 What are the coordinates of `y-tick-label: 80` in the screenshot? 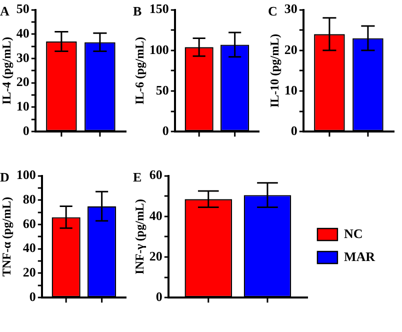 It's located at (29, 199).